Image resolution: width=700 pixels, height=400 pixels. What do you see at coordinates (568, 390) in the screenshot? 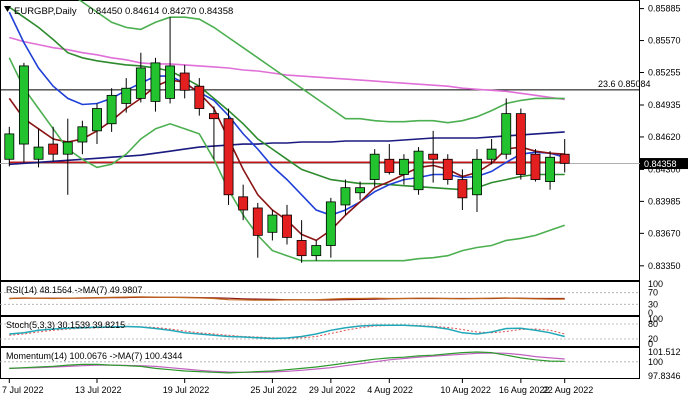
I see `time-tick-label: 22 Aug 2022` at bounding box center [568, 390].